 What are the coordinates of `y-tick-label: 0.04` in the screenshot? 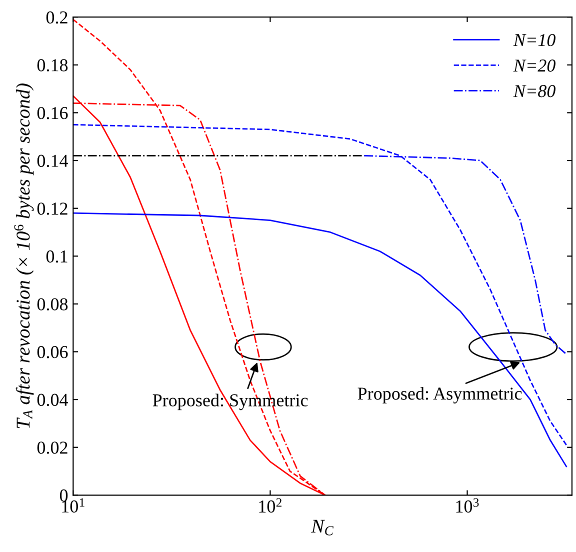 It's located at (52, 400).